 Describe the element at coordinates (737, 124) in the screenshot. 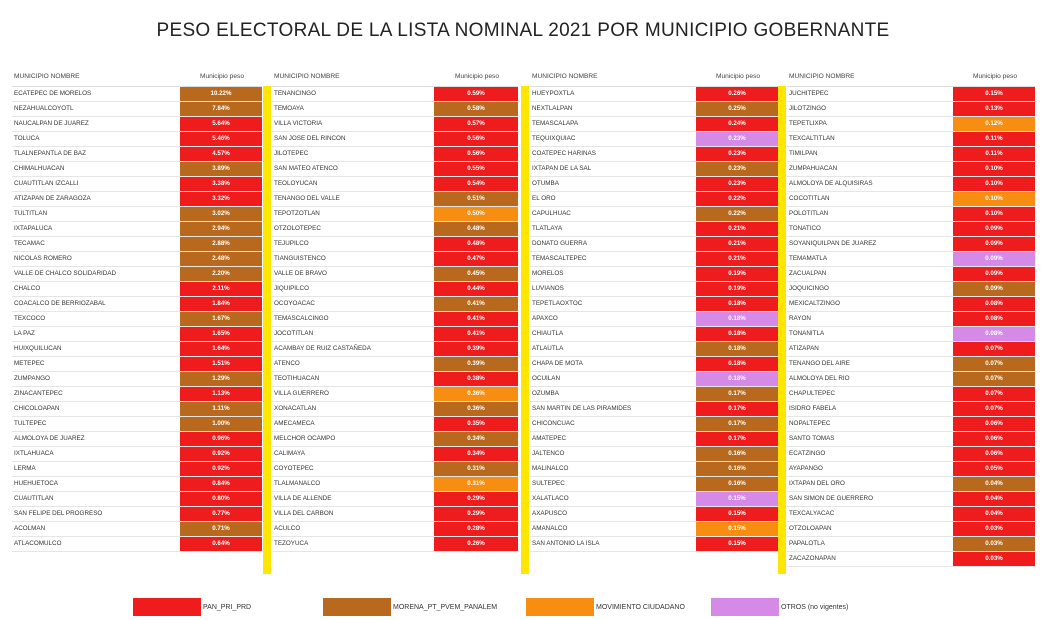

I see `municipio-peso-cell: 0.24%` at that location.